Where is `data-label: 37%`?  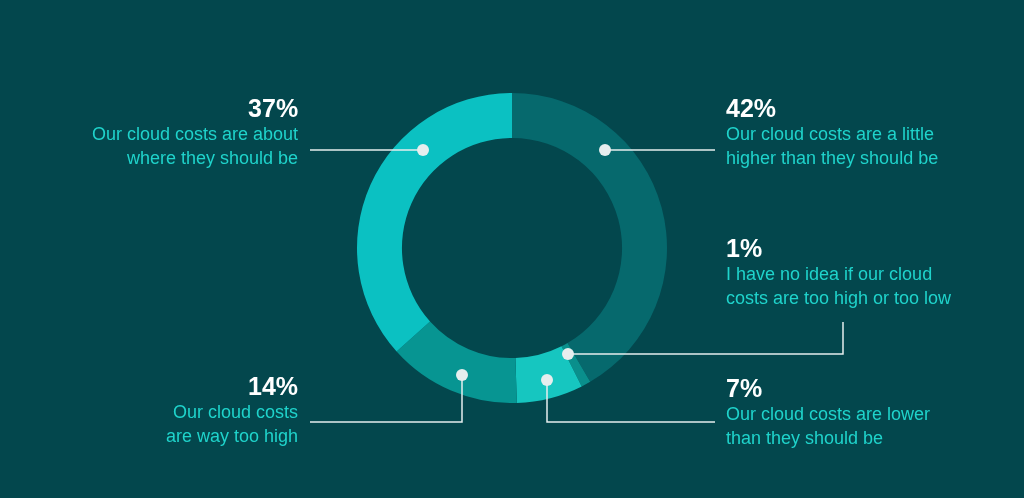 data-label: 37% is located at coordinates (273, 108).